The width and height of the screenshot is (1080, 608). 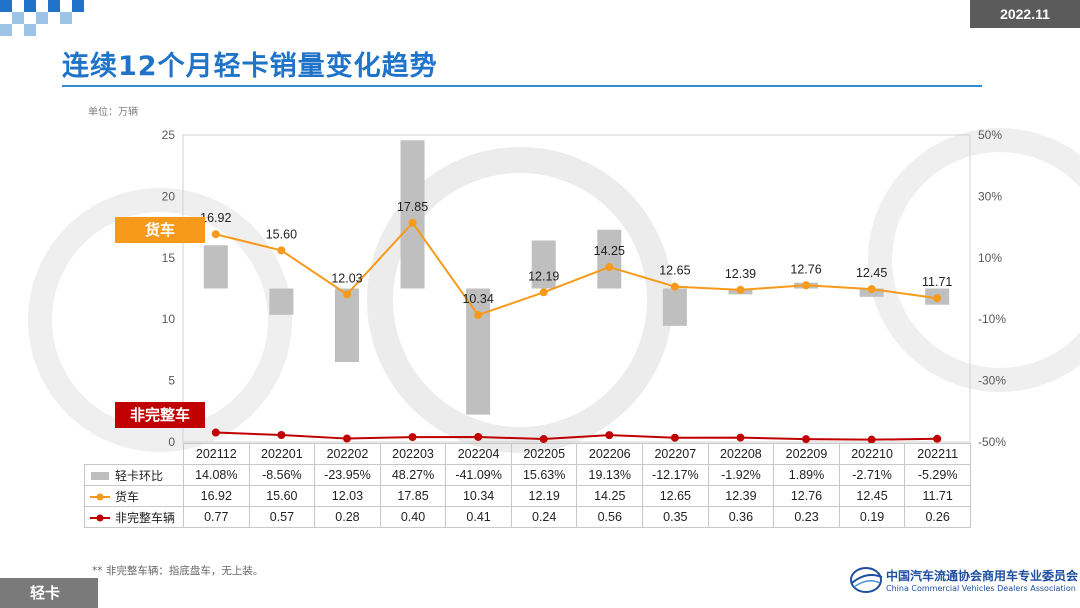 What do you see at coordinates (937, 475) in the screenshot?
I see `table-cell: -5.29%` at bounding box center [937, 475].